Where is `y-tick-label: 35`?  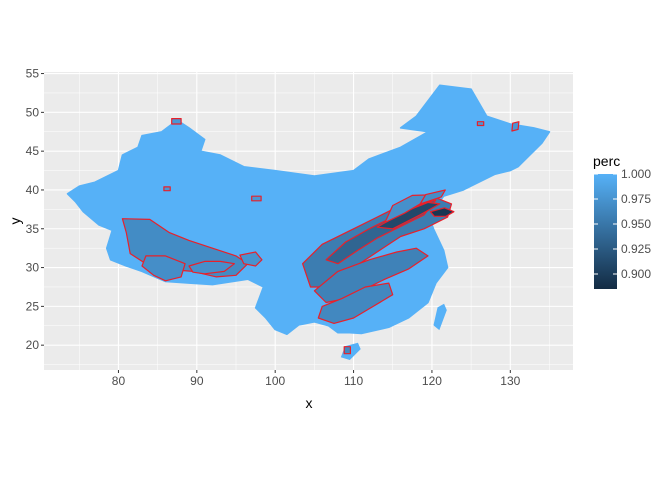
y-tick-label: 35 is located at coordinates (33, 229).